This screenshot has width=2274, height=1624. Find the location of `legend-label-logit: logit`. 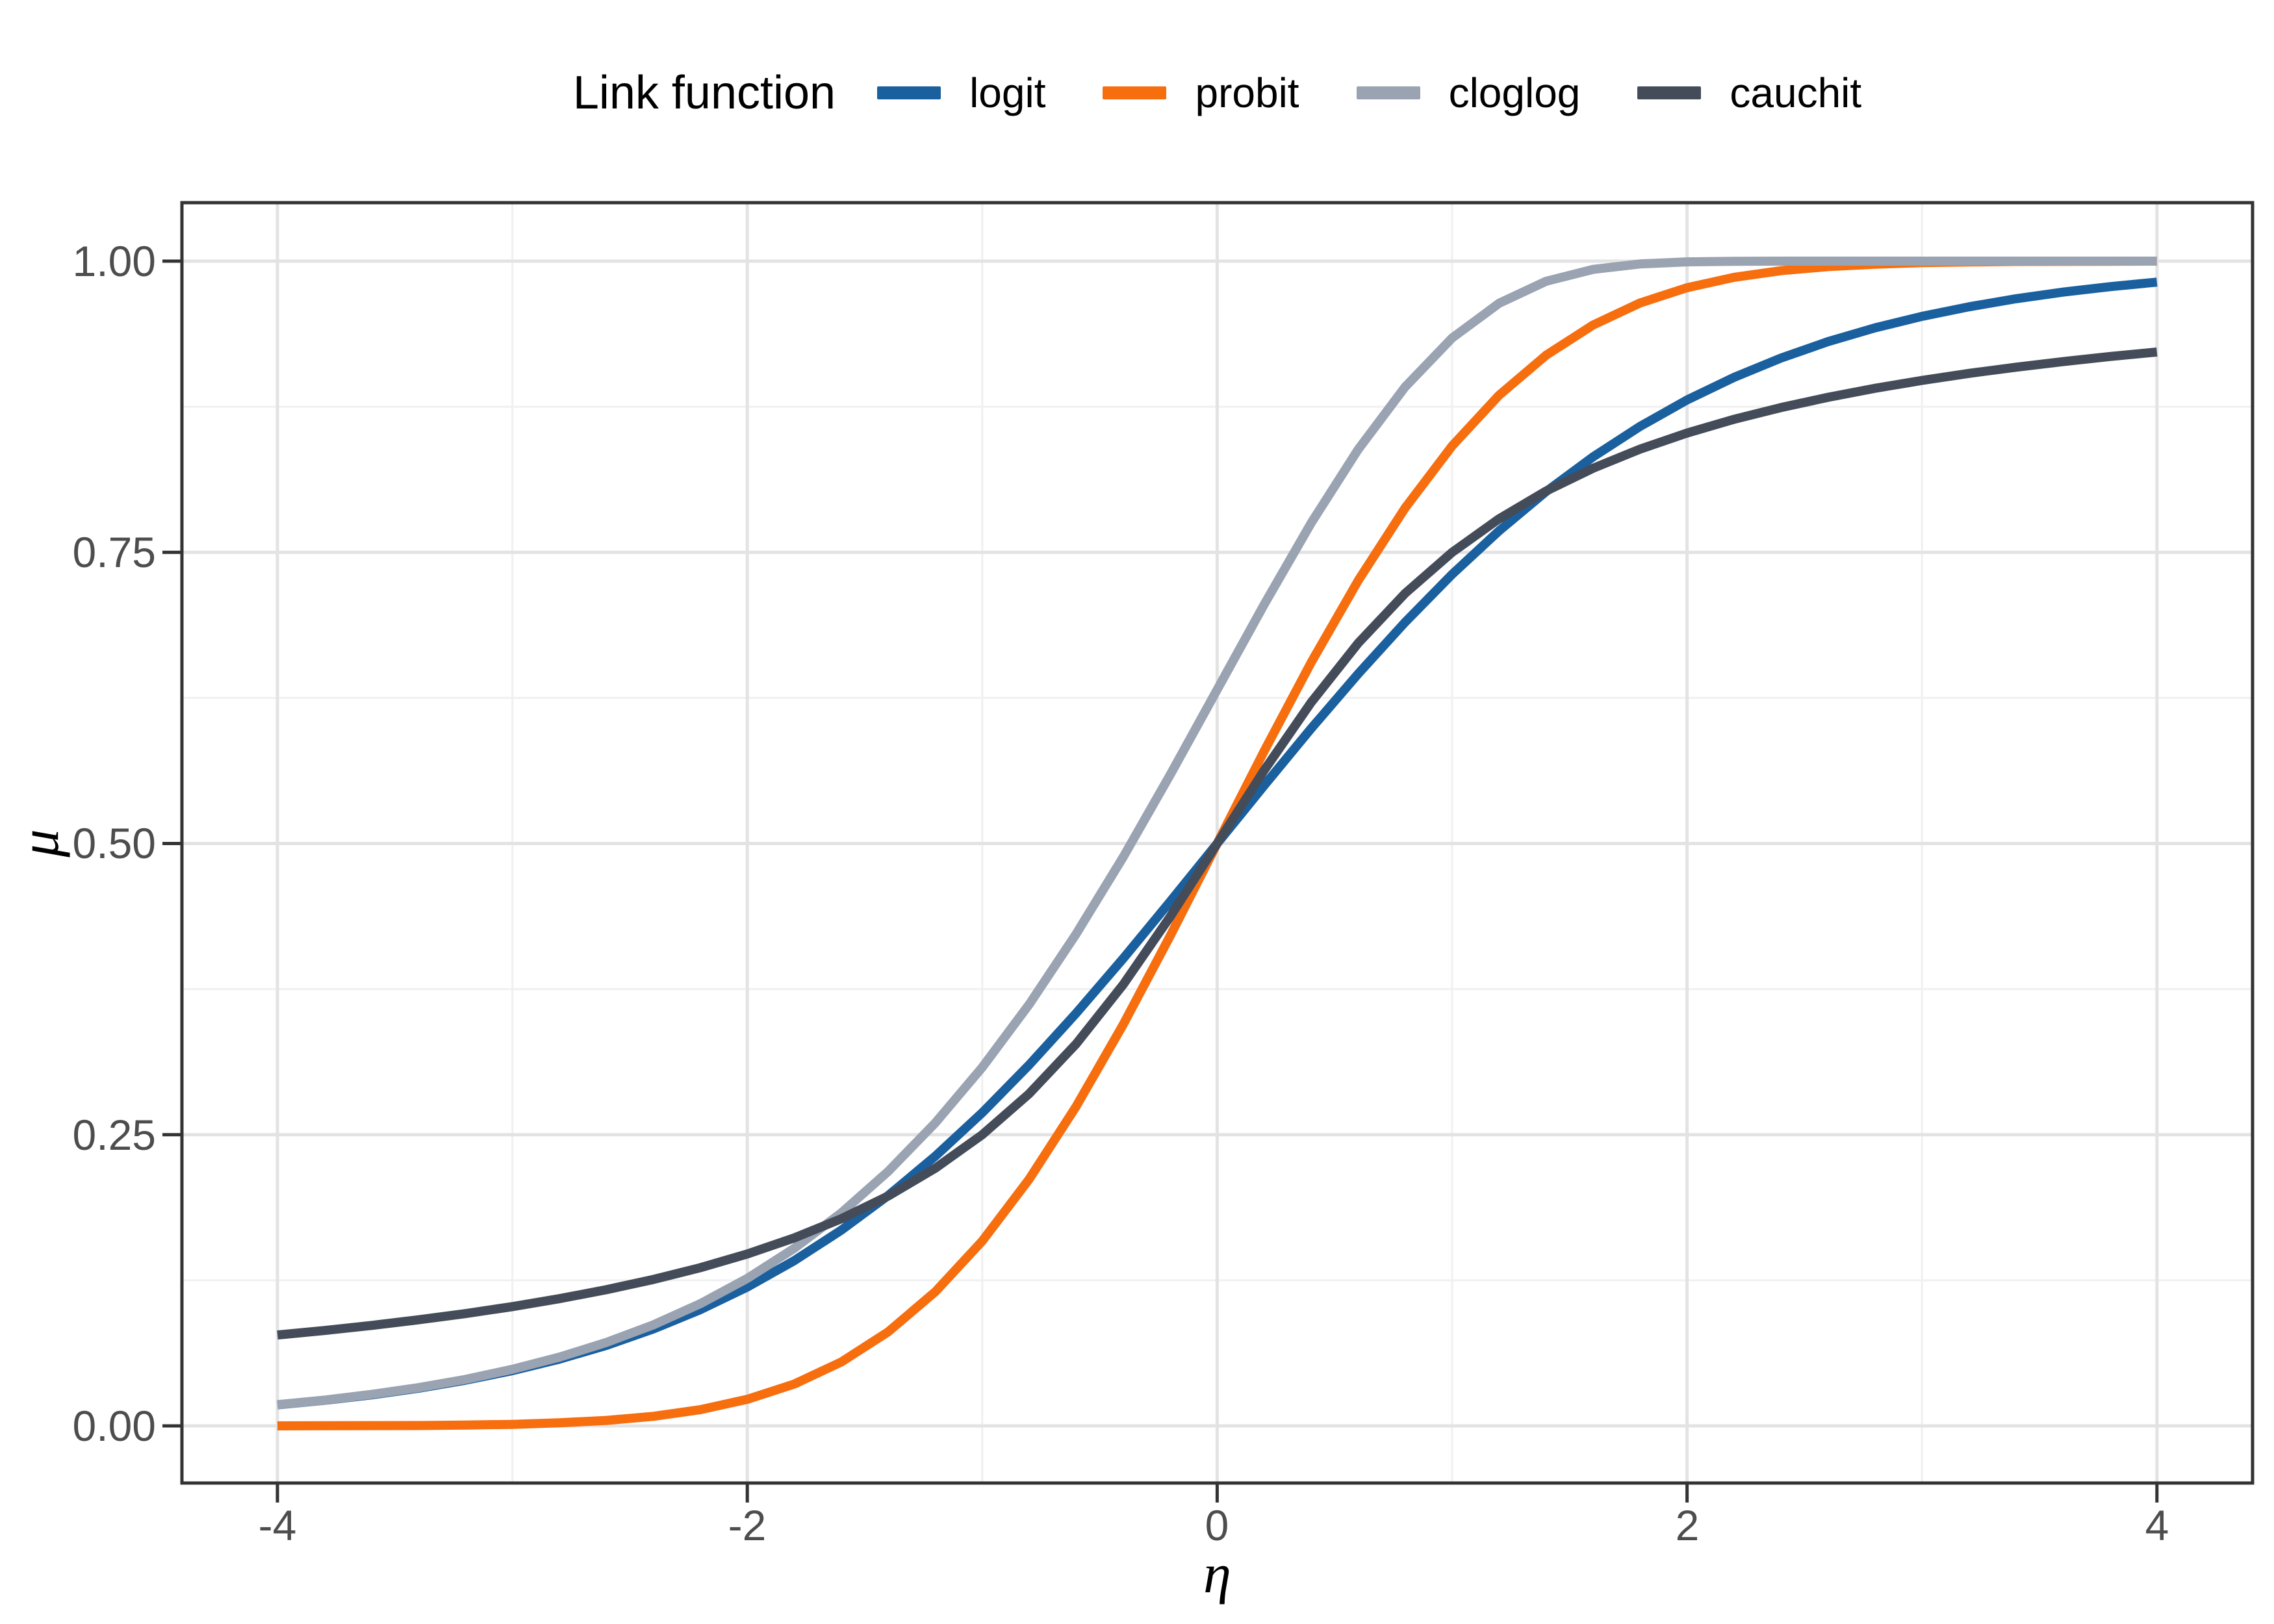

legend-label-logit: logit is located at coordinates (1007, 93).